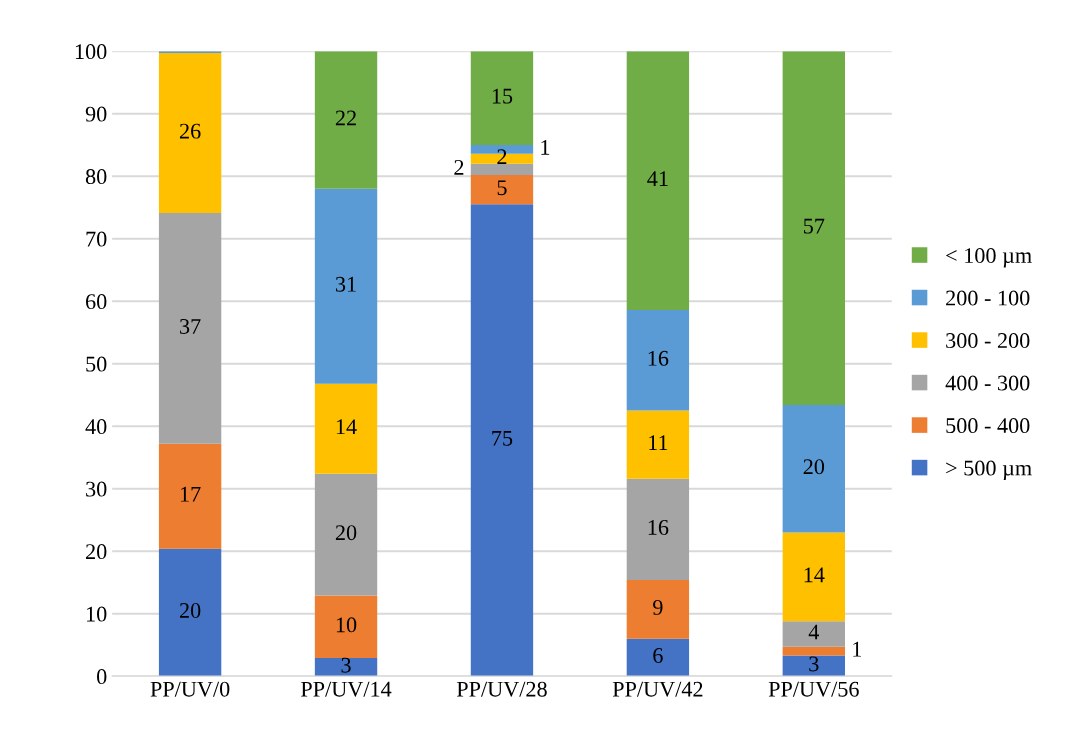 The image size is (1068, 731). I want to click on data-label: 57, so click(814, 226).